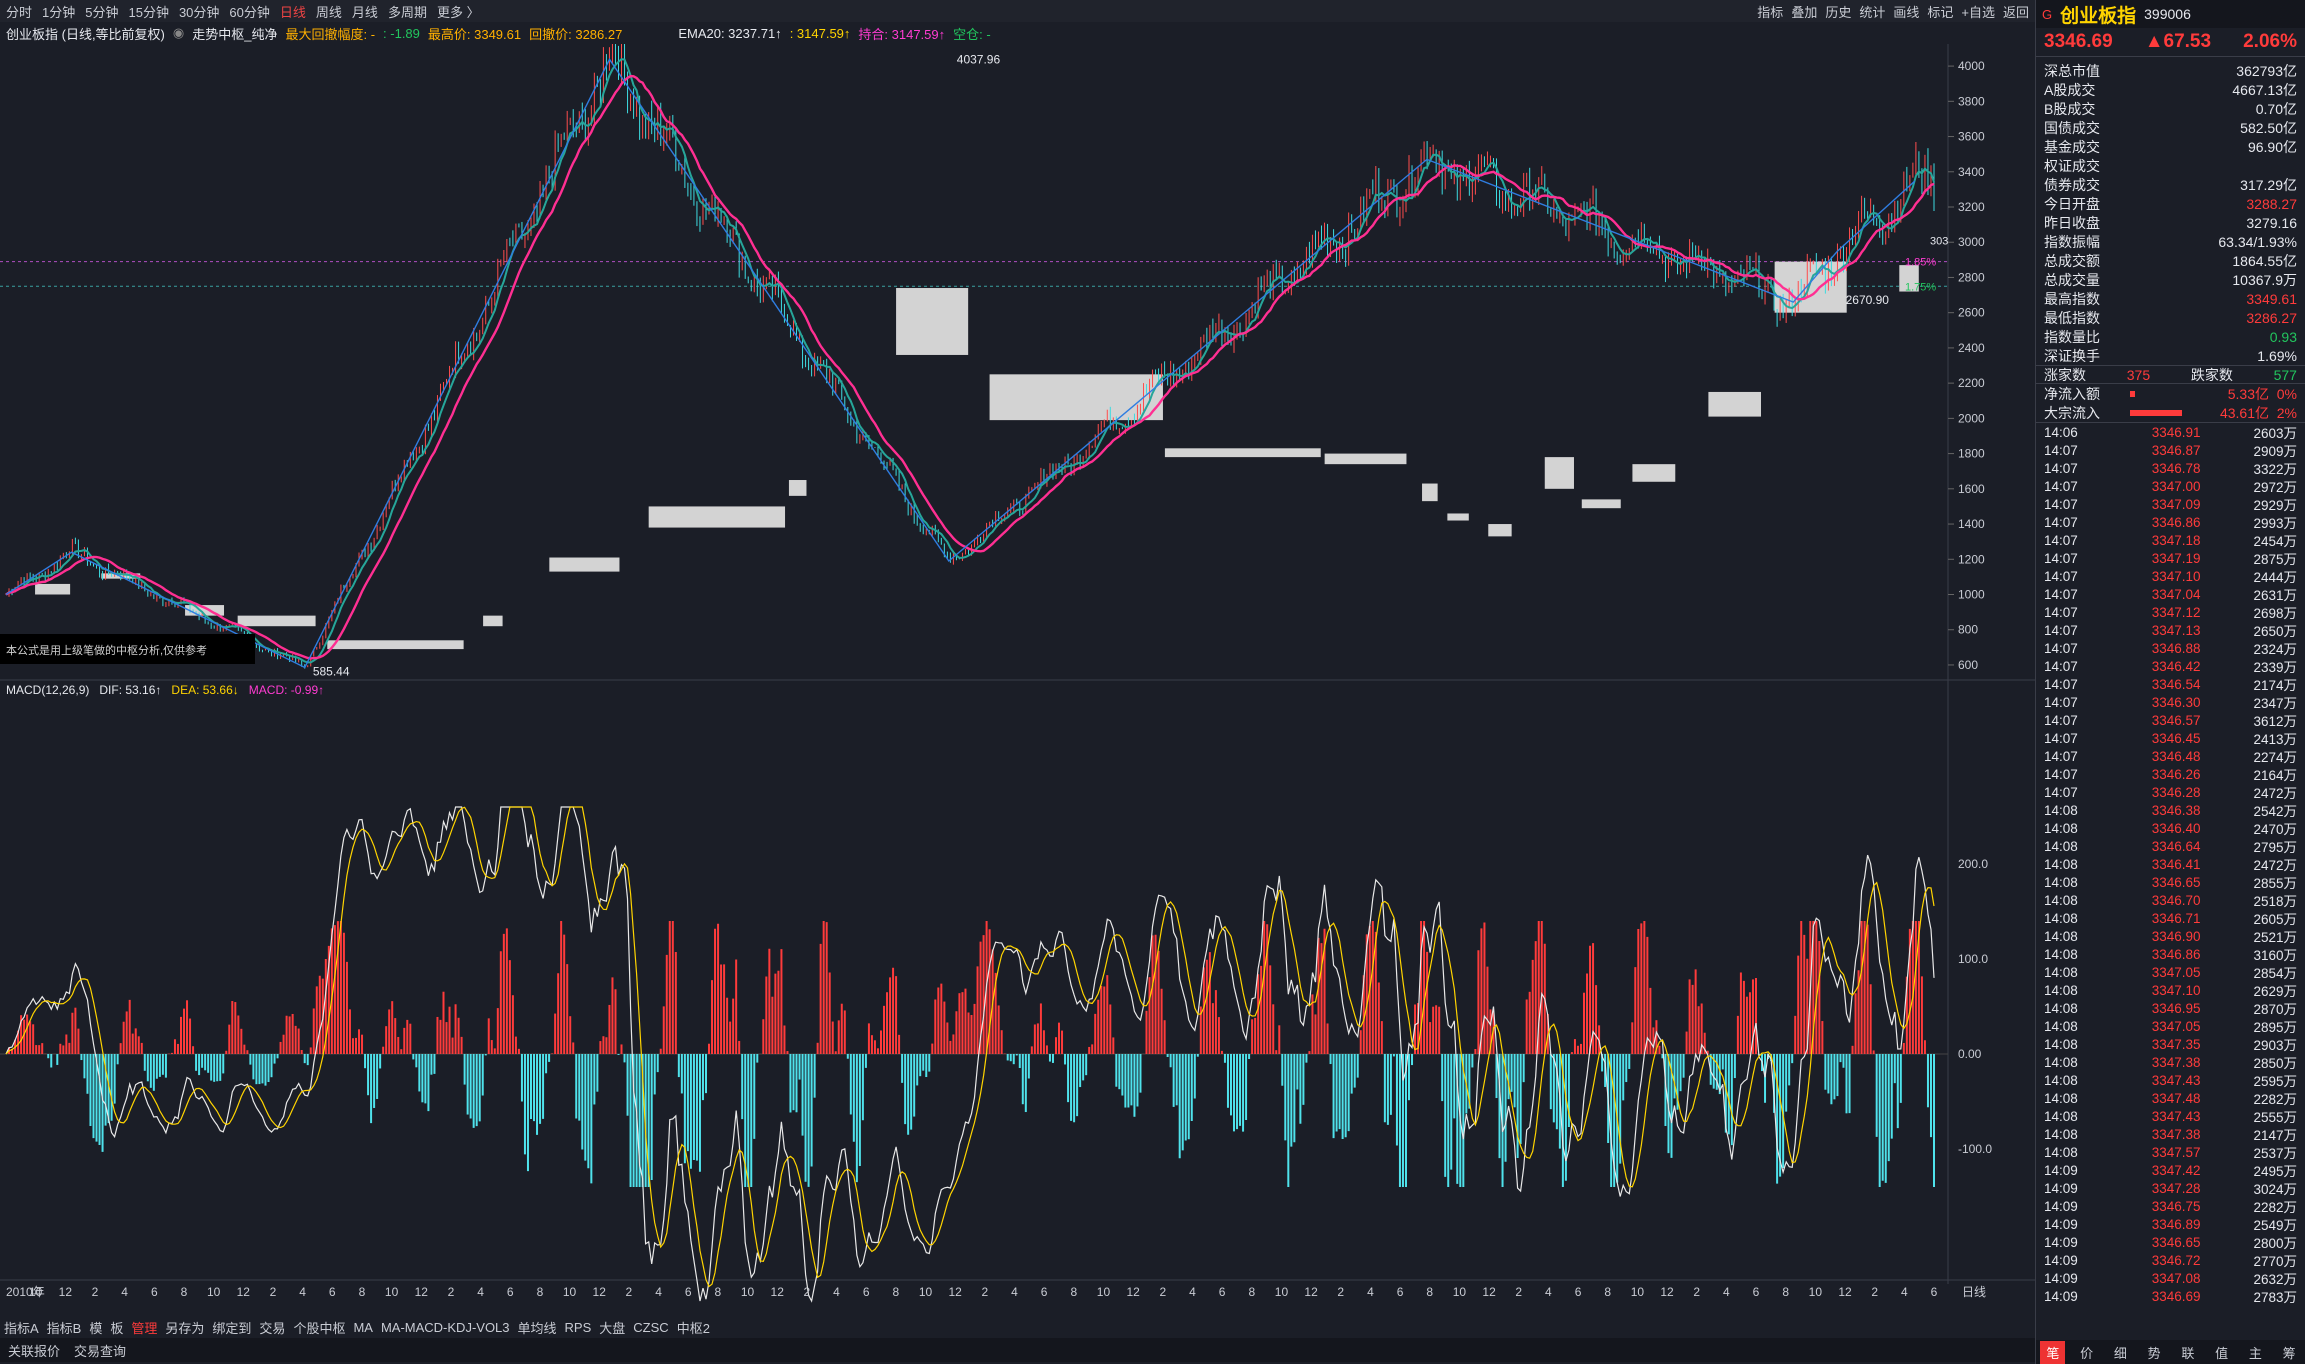 This screenshot has height=1364, width=2305. Describe the element at coordinates (19, 12) in the screenshot. I see `period-tab-0: 分时` at that location.